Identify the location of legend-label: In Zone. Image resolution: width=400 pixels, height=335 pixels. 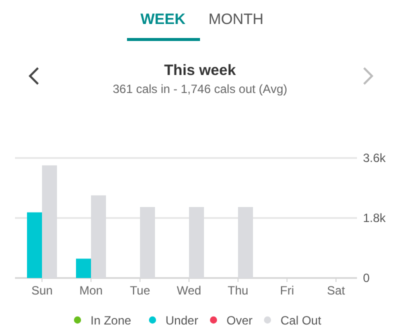
(111, 321).